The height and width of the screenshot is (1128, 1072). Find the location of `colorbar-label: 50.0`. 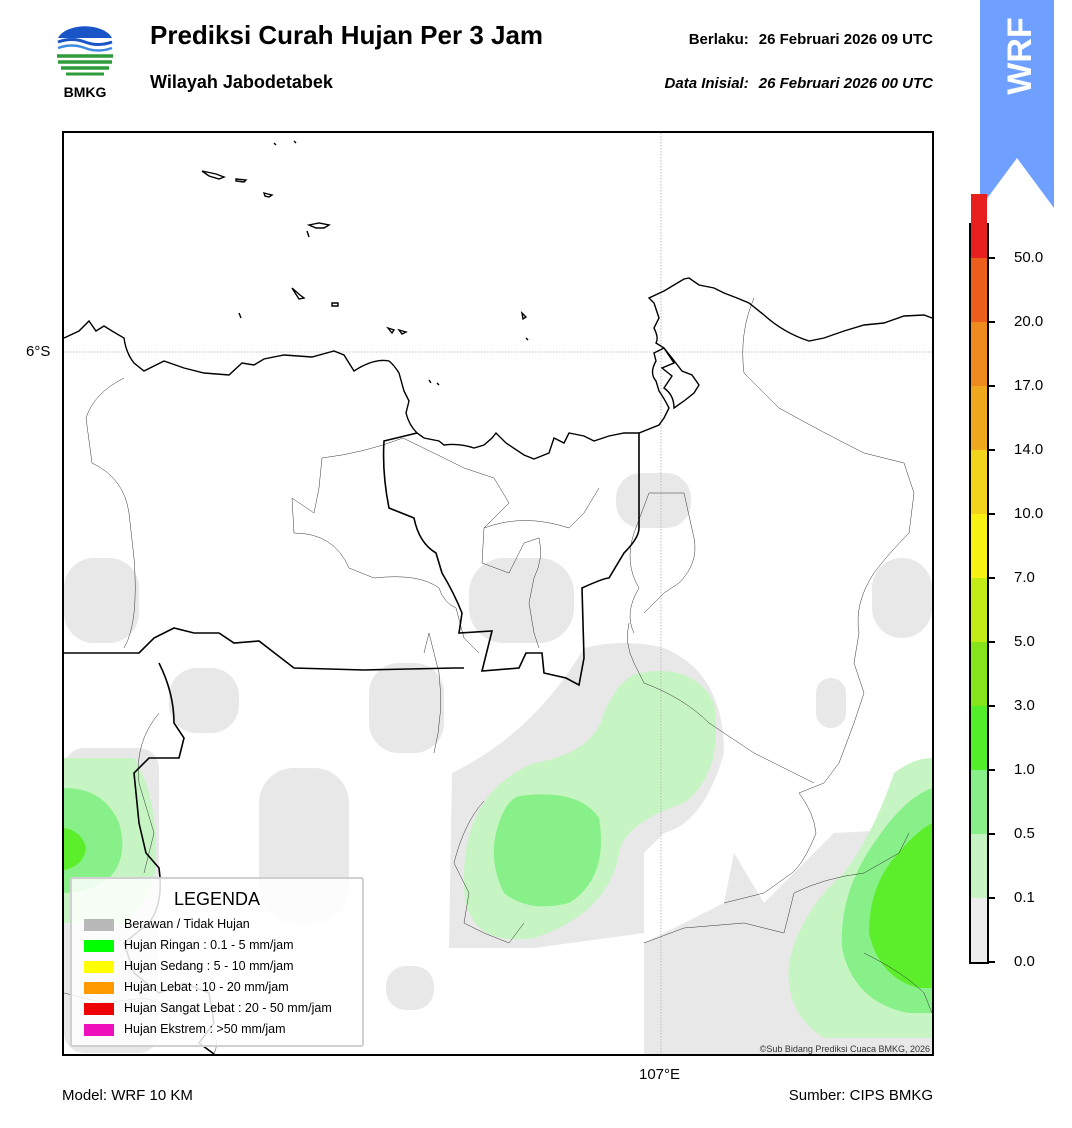

colorbar-label: 50.0 is located at coordinates (1029, 257).